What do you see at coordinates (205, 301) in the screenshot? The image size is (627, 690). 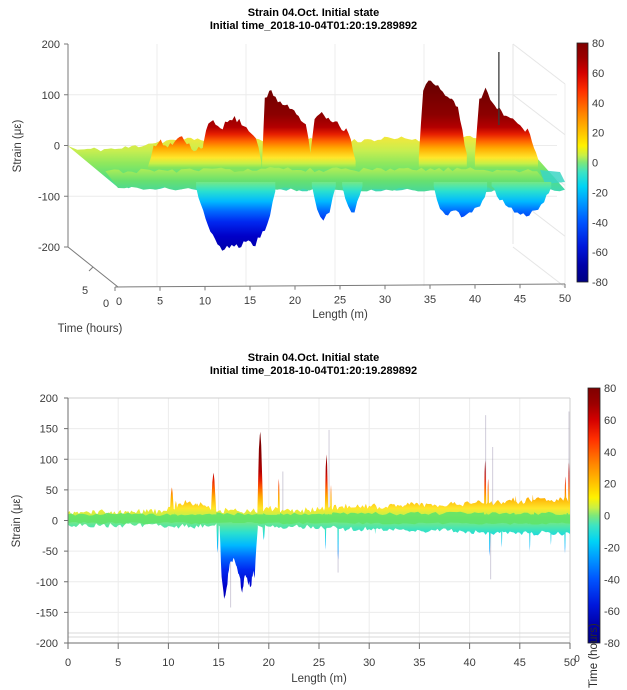 I see `tick-label: 10` at bounding box center [205, 301].